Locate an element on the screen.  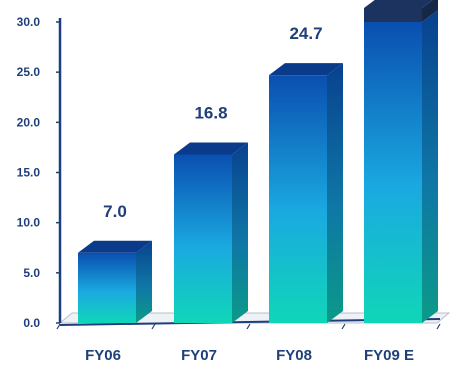
y-tick-label: 0.0 is located at coordinates (31, 323).